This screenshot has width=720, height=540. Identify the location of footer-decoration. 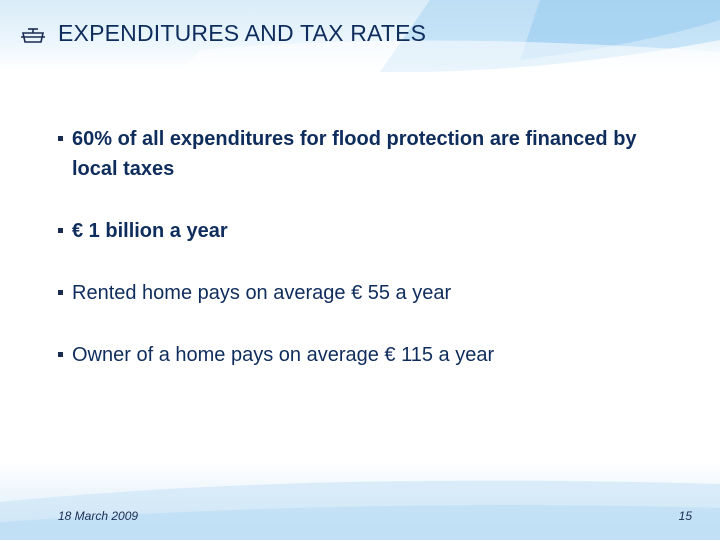
(360, 510).